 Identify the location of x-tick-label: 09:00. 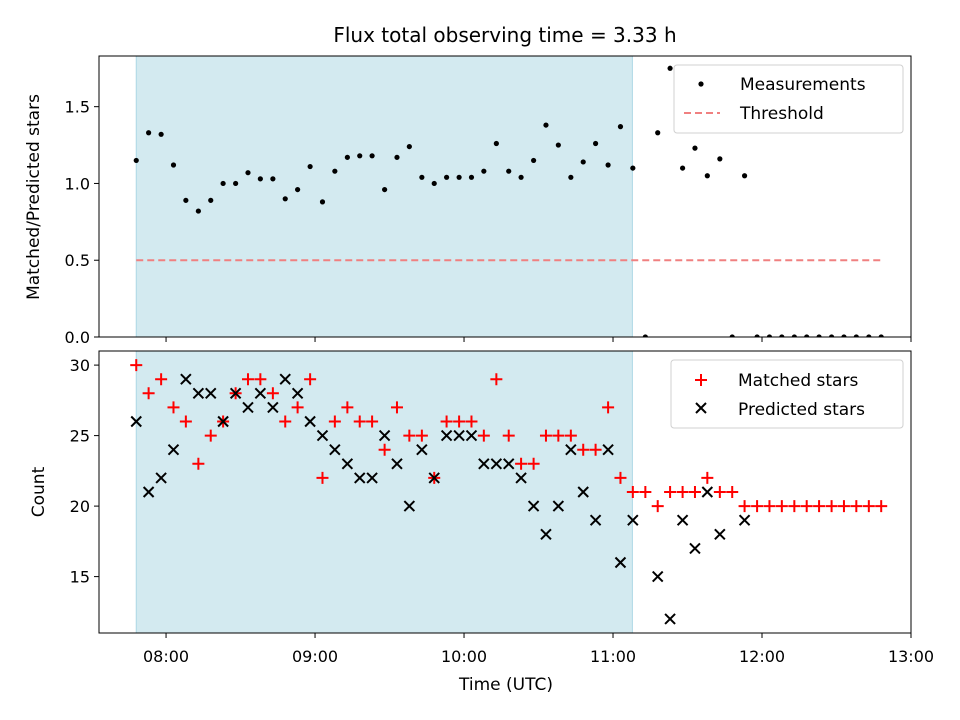
(315, 656).